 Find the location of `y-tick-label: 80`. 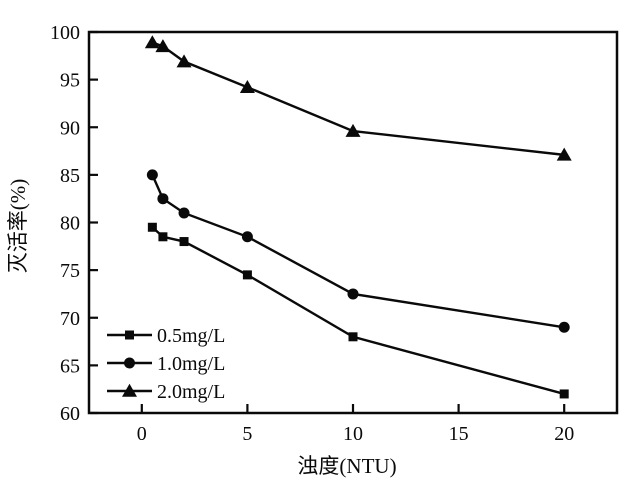

y-tick-label: 80 is located at coordinates (70, 224).